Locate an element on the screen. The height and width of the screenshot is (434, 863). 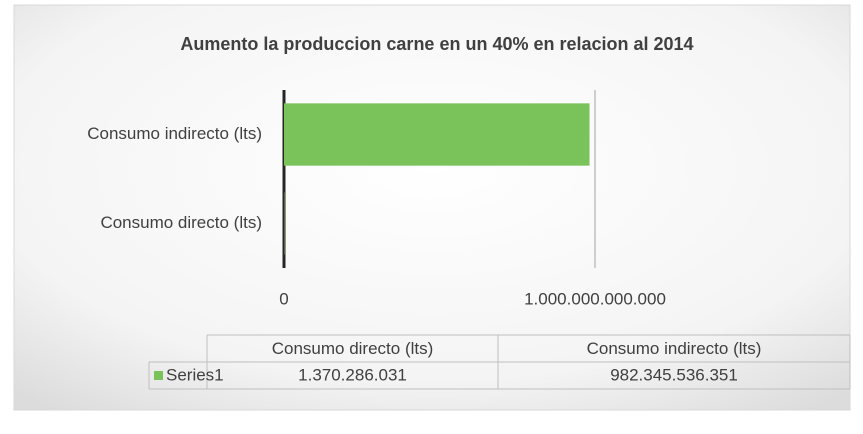
x-tick-label: 0 is located at coordinates (283, 298).